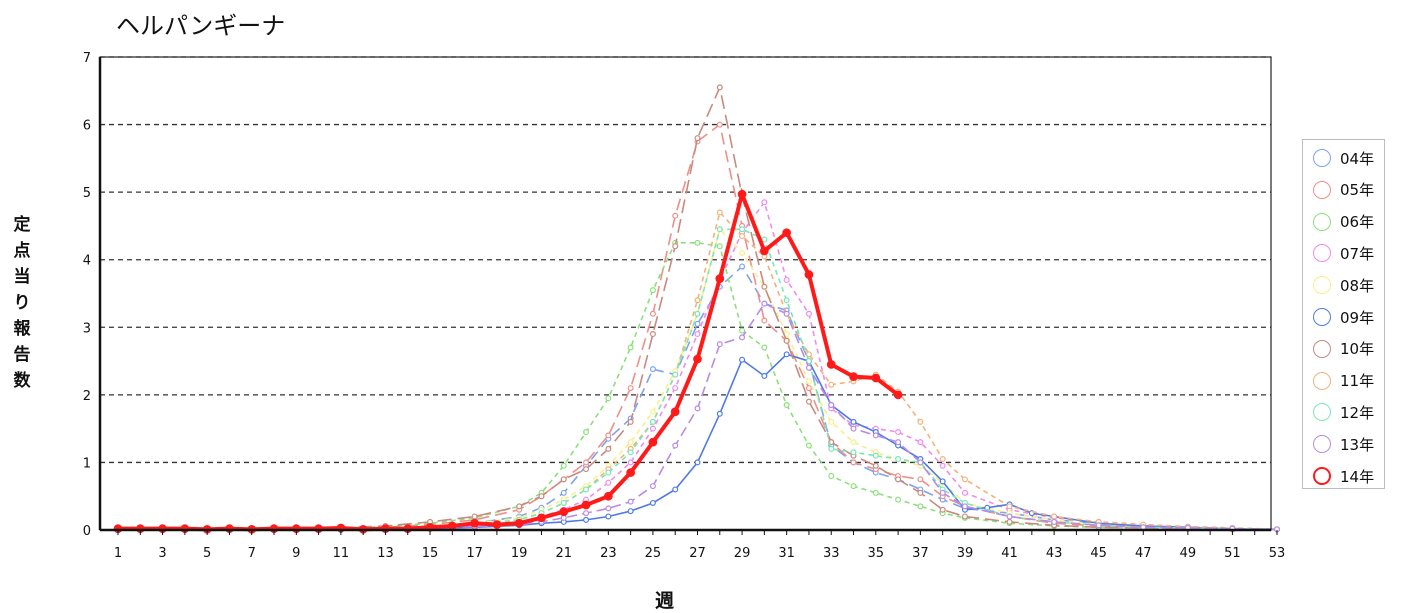  What do you see at coordinates (653, 553) in the screenshot?
I see `x-tick-label: 25` at bounding box center [653, 553].